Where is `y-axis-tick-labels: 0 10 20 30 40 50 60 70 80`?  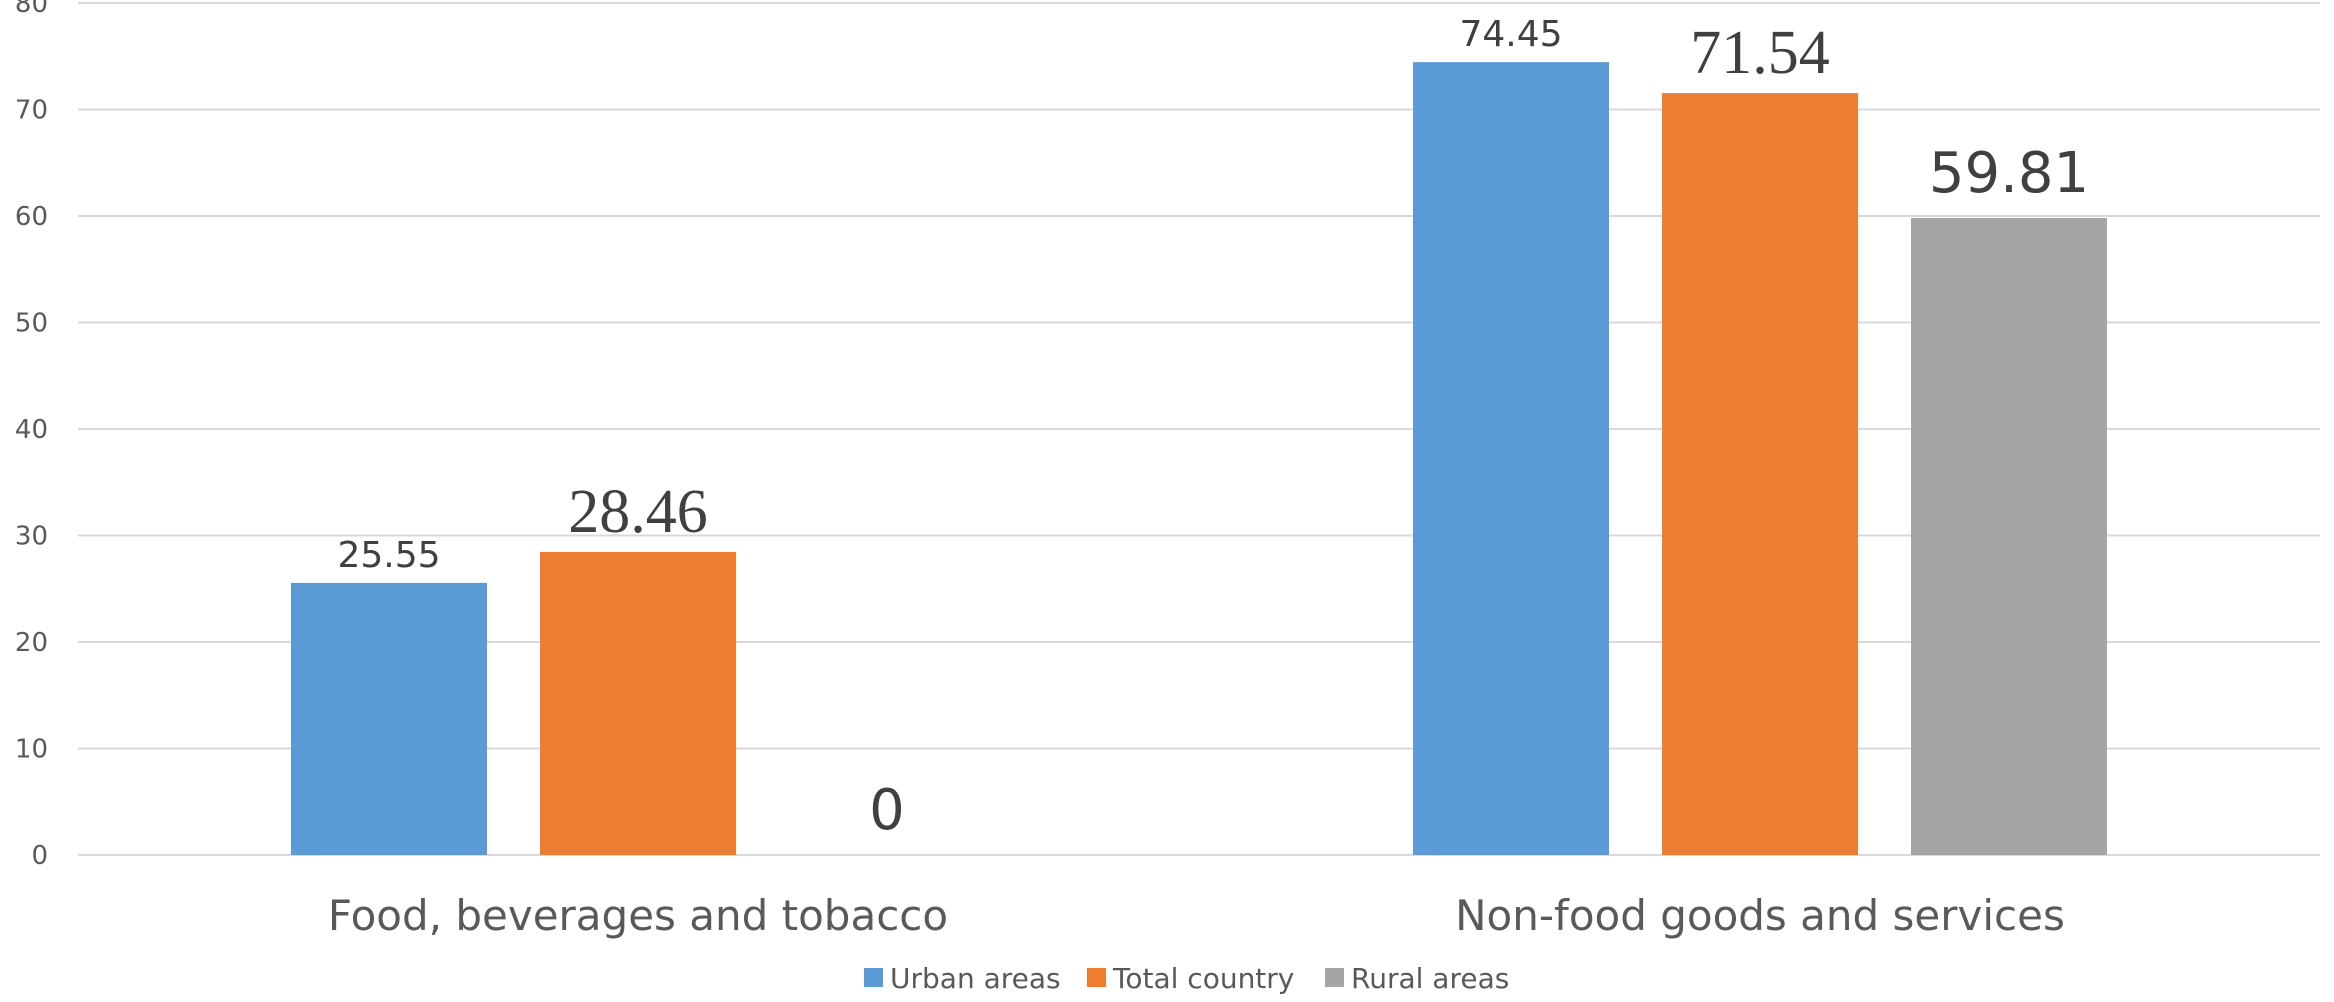 y-axis-tick-labels: 0 10 20 30 40 50 60 70 80 is located at coordinates (31, 435).